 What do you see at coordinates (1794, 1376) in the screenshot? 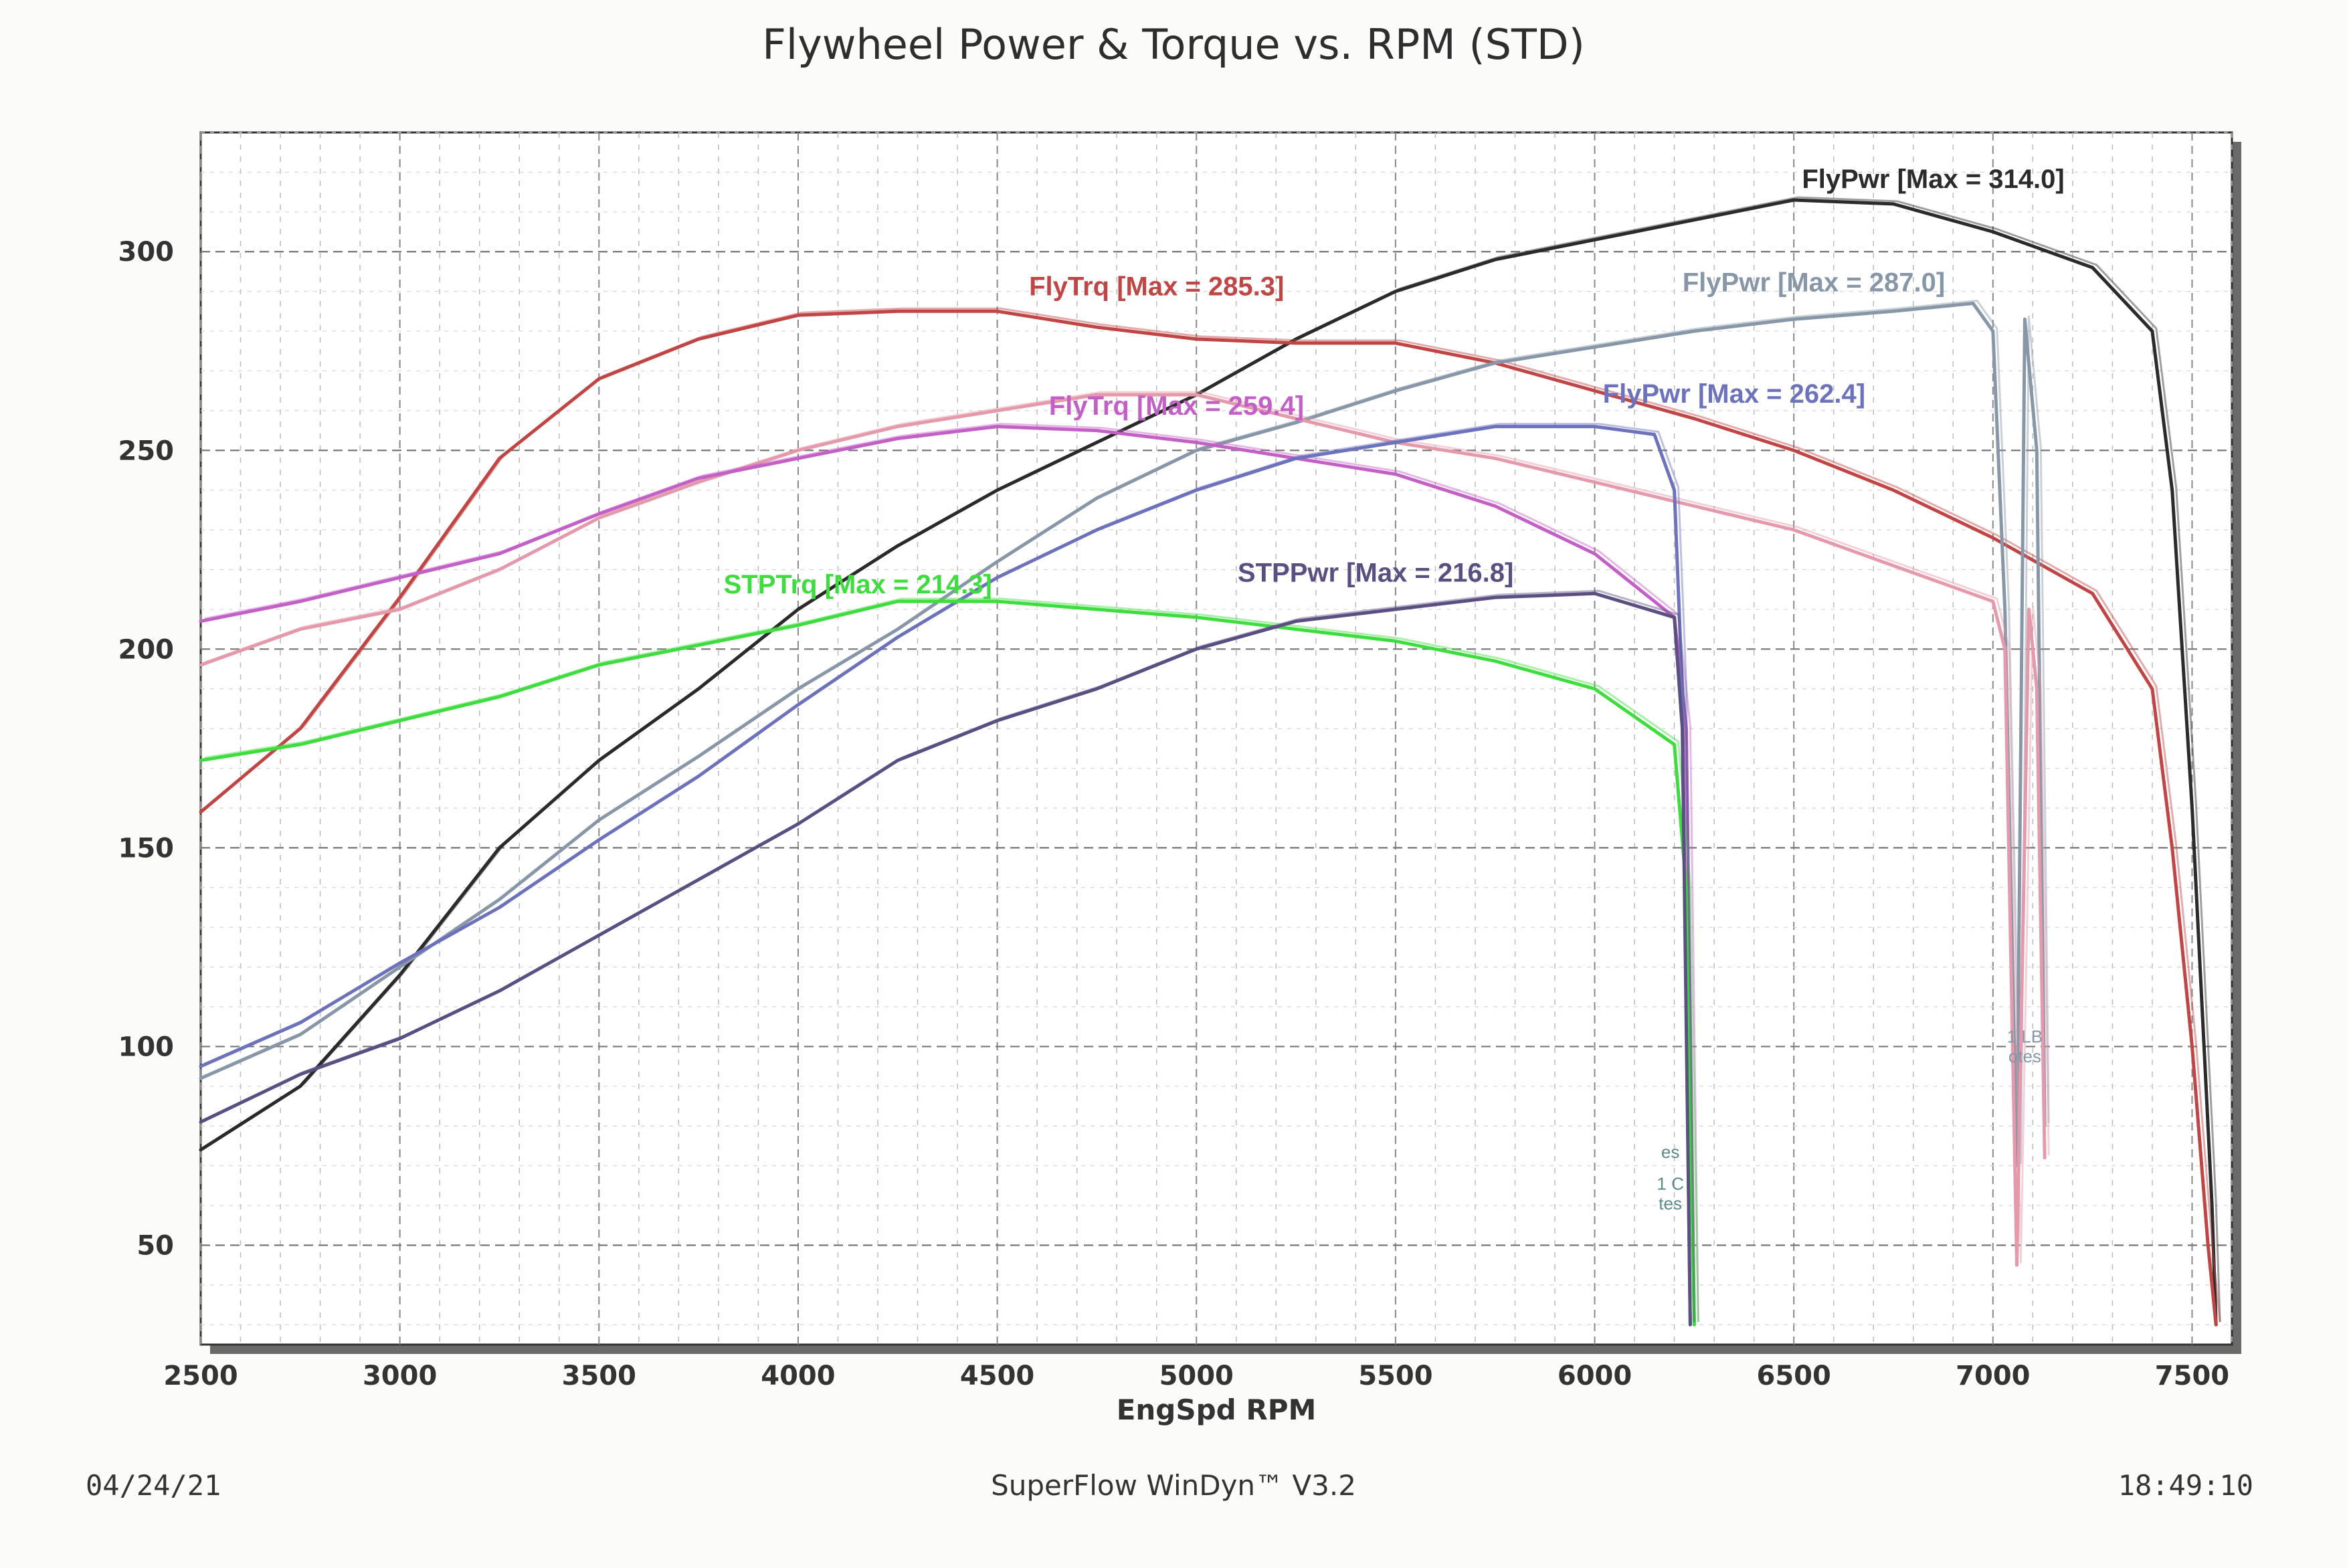
I see `x-tick-label: 6500` at bounding box center [1794, 1376].